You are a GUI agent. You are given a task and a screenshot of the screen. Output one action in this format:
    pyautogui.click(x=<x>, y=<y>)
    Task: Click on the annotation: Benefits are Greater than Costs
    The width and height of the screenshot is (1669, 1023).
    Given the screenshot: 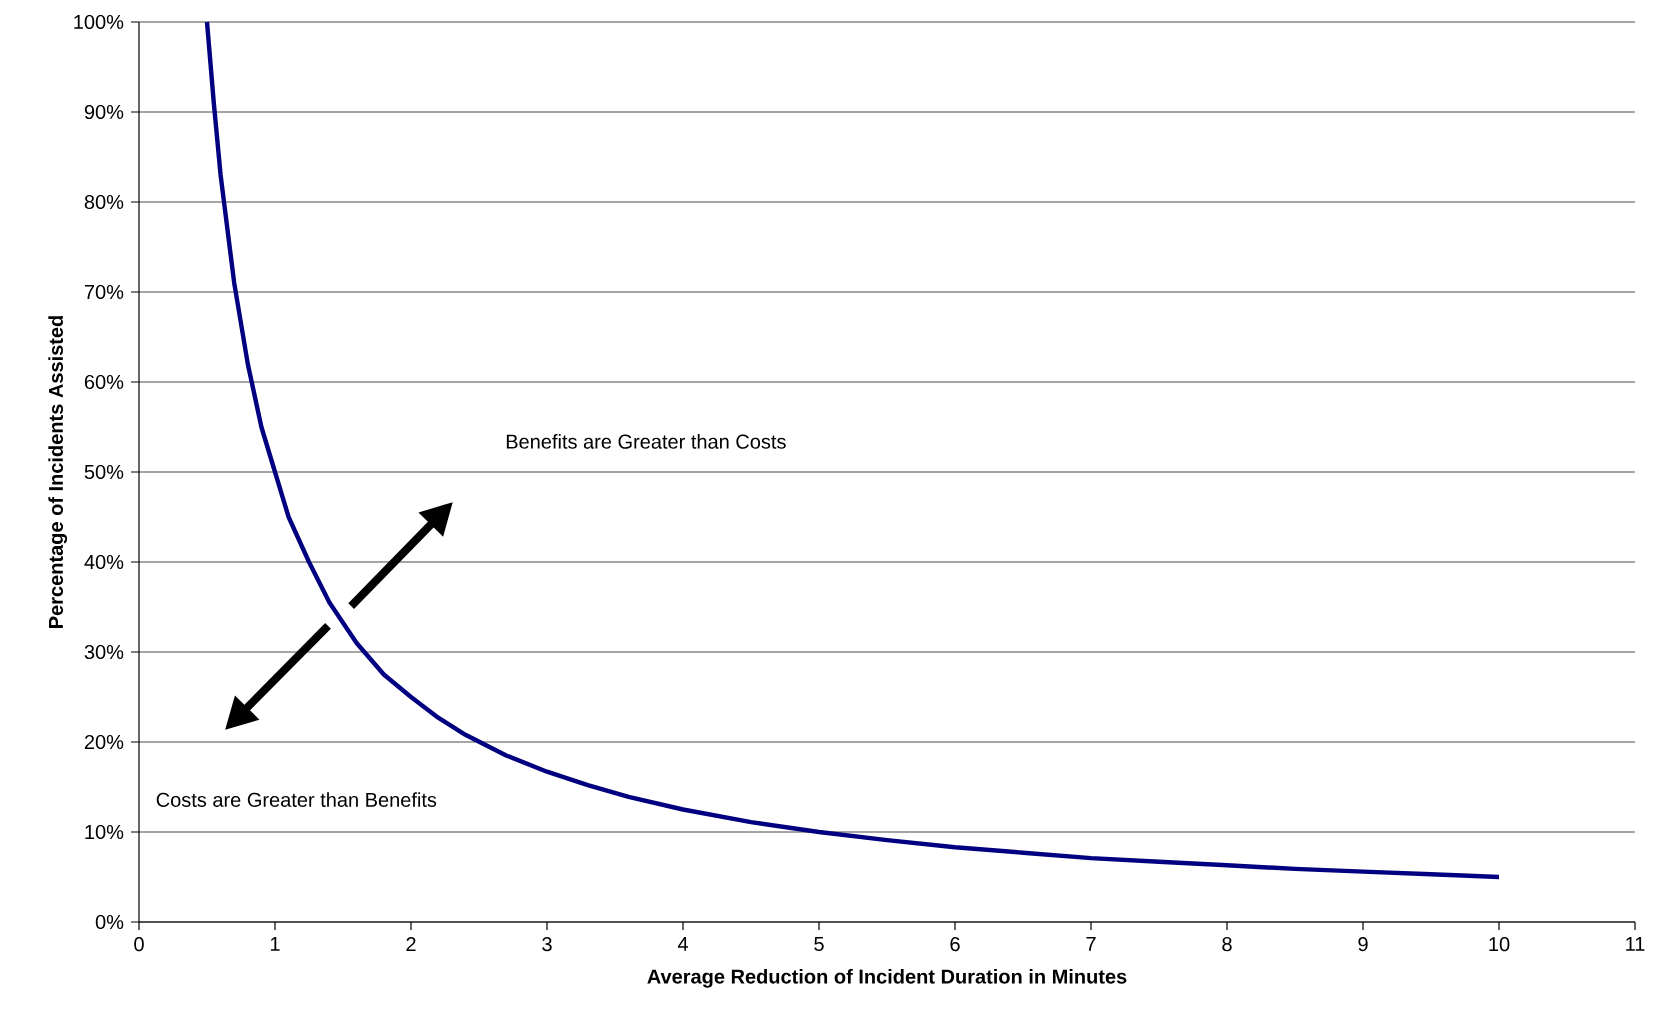 What is the action you would take?
    pyautogui.click(x=646, y=441)
    